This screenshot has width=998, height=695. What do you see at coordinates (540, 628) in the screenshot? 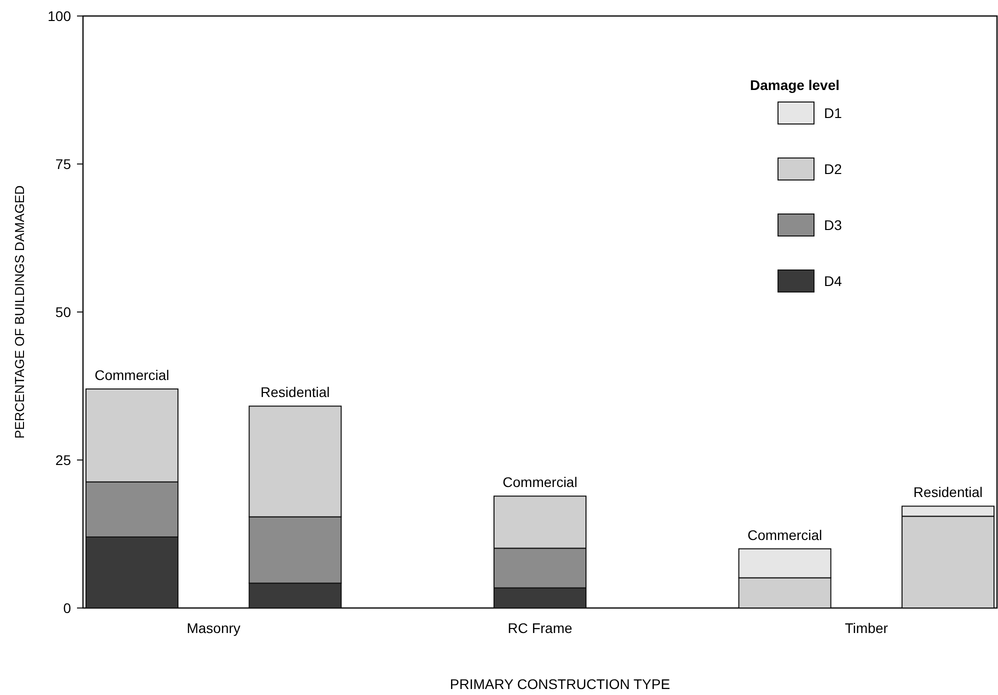
I see `x-tick-label: RC Frame` at bounding box center [540, 628].